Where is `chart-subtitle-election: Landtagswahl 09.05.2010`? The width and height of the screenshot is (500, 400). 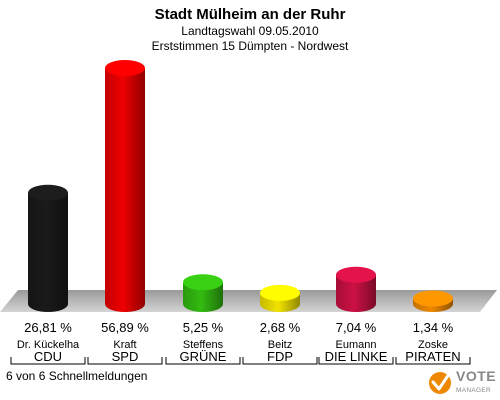 chart-subtitle-election: Landtagswahl 09.05.2010 is located at coordinates (250, 31).